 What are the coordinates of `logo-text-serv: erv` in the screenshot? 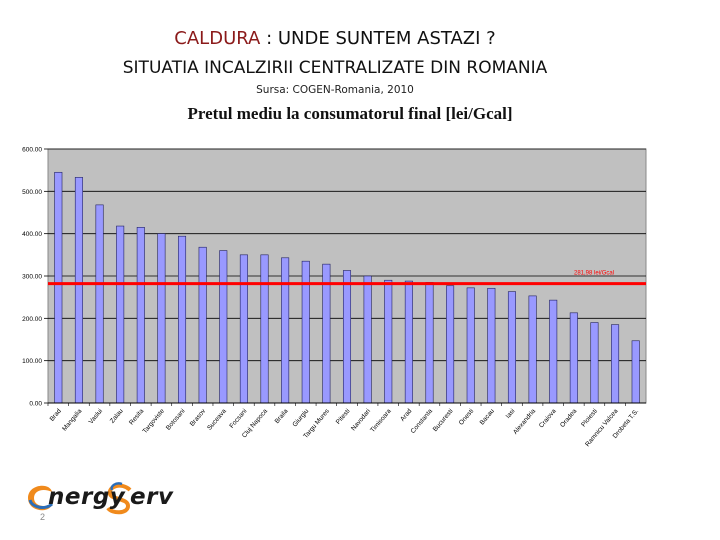 It's located at (152, 497).